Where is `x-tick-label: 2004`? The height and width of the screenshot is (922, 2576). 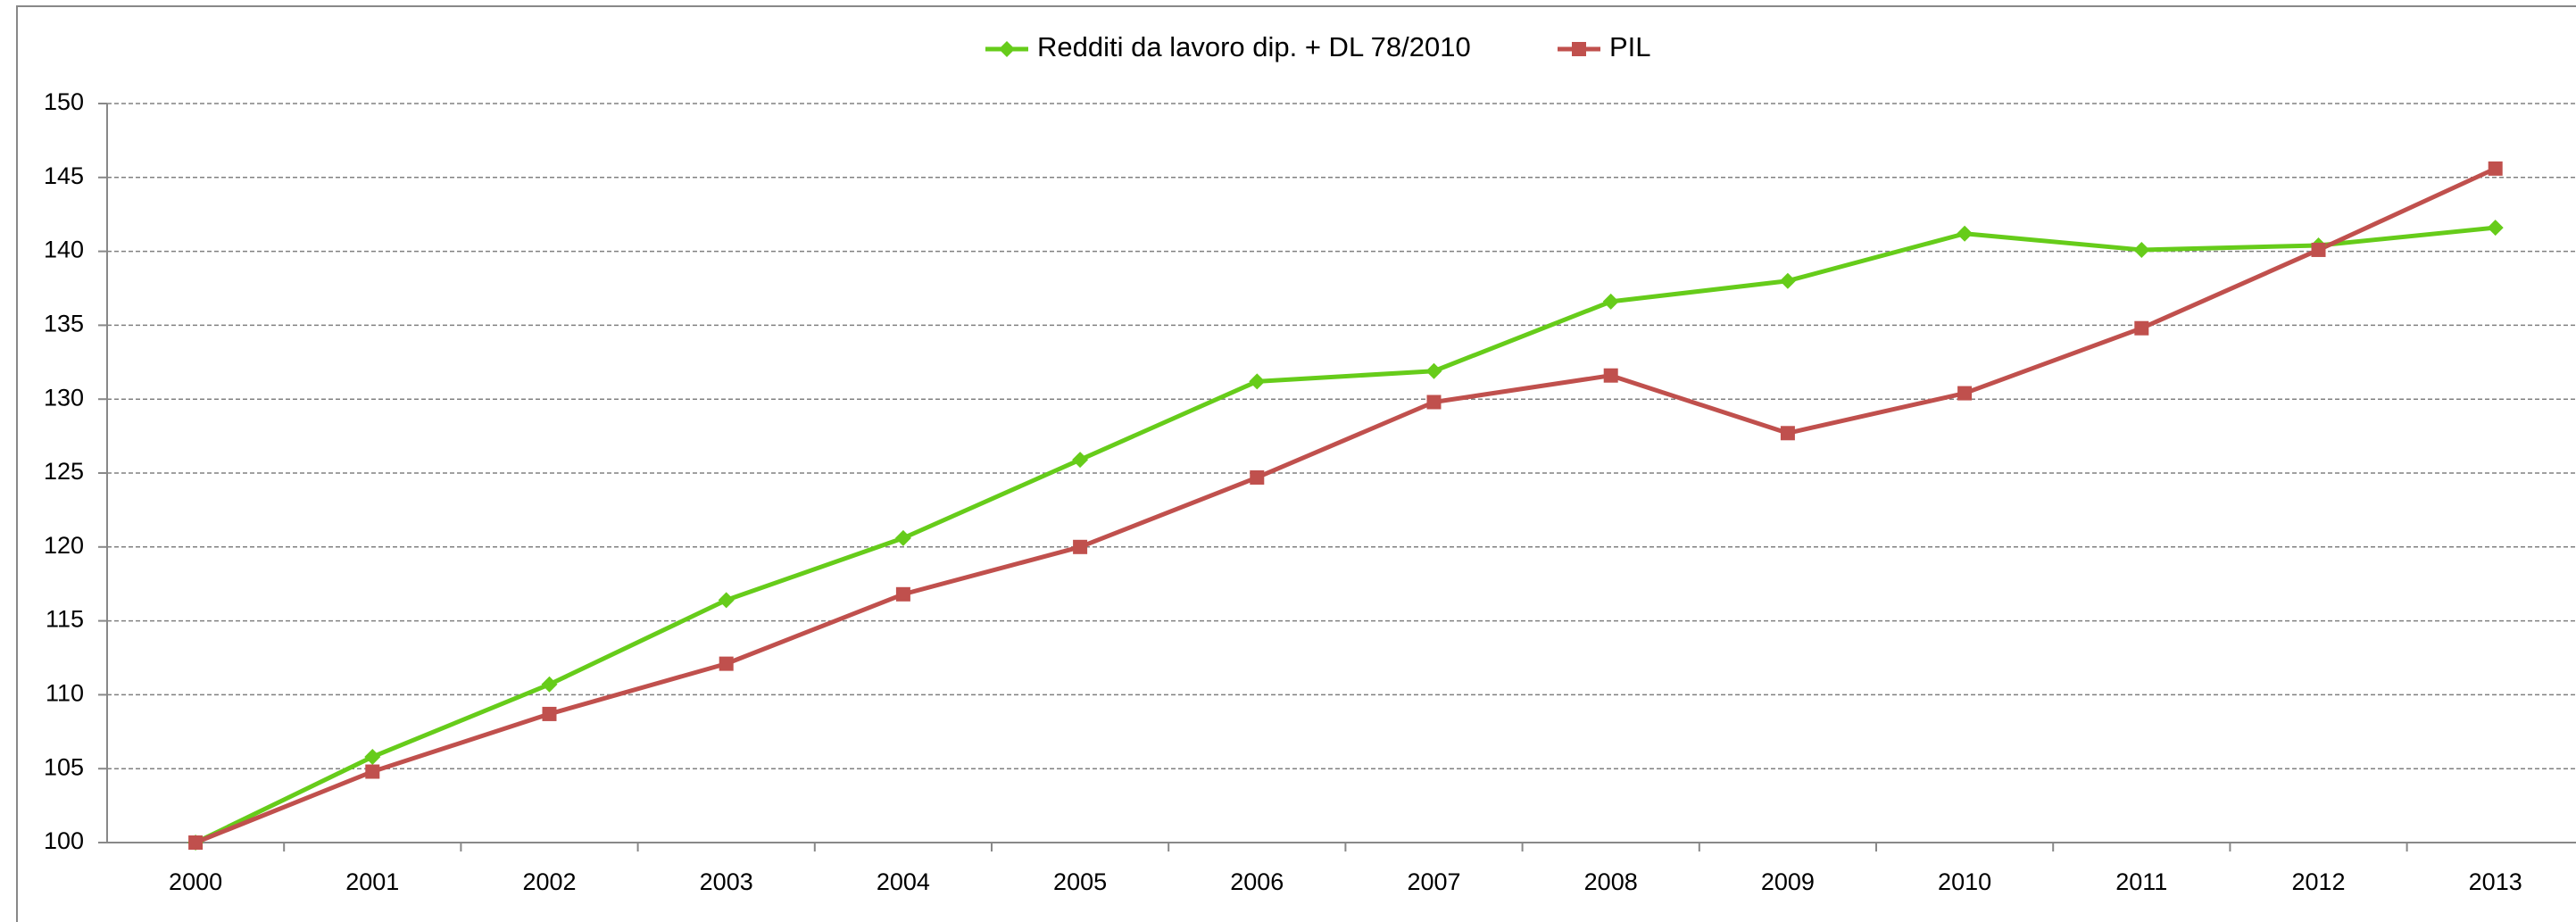
x-tick-label: 2004 is located at coordinates (904, 881).